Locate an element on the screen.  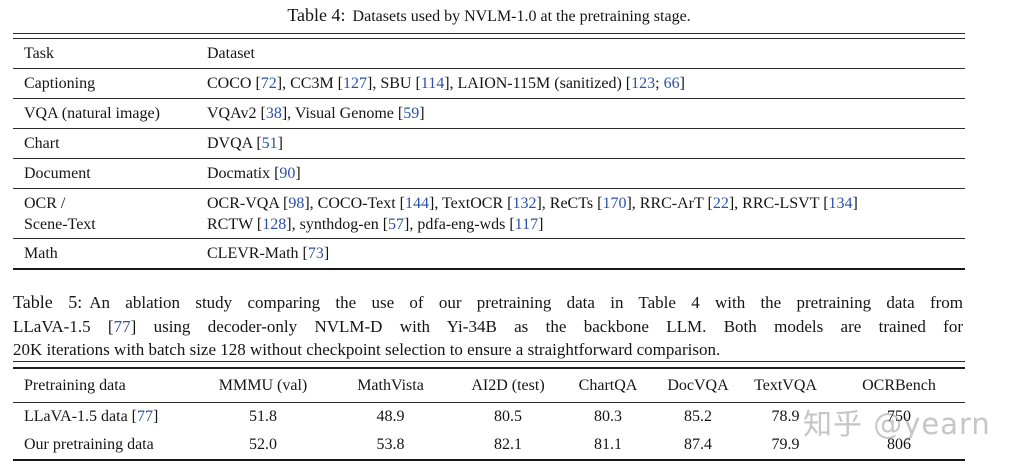
table5-header-ai2d: AI2D (test) is located at coordinates (508, 385).